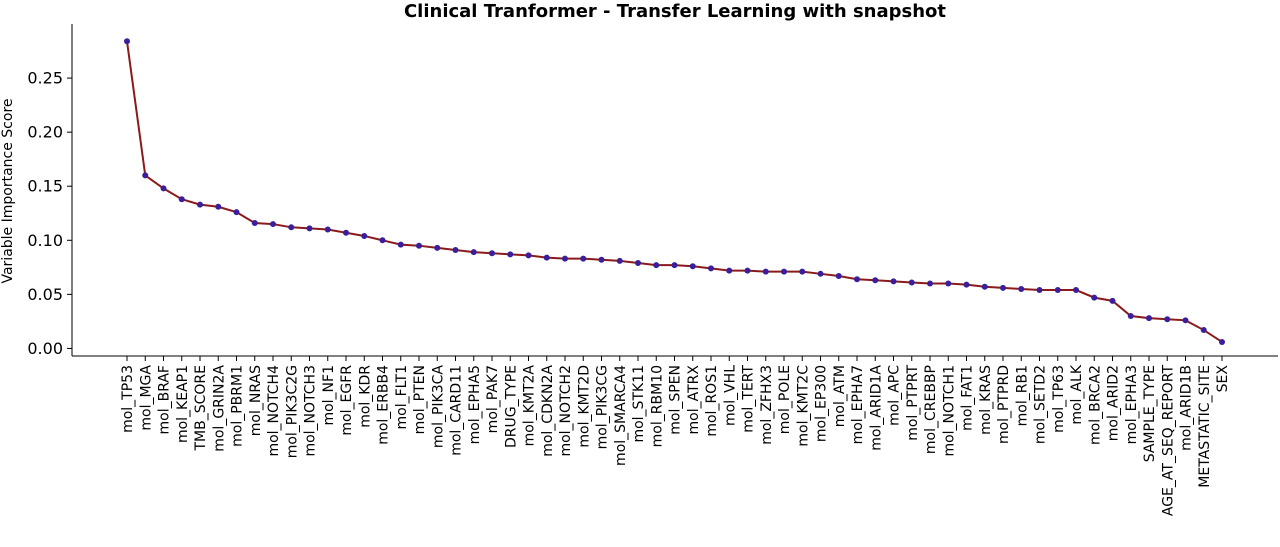 This screenshot has width=1280, height=547. I want to click on x-tick-label: mol_KEAP1, so click(183, 404).